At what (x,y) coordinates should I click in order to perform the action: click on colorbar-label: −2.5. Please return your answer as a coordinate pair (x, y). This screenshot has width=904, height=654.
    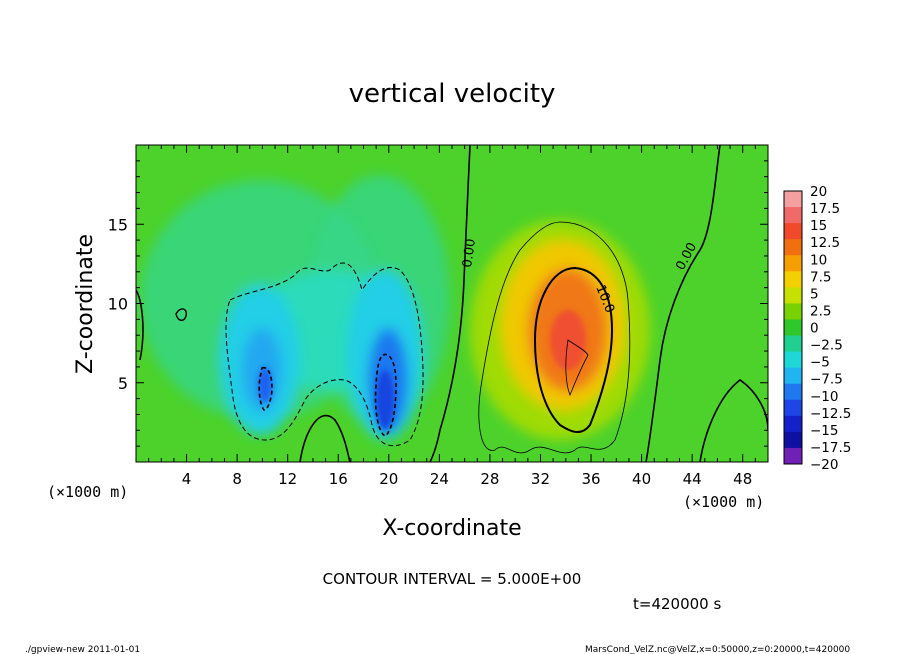
    Looking at the image, I should click on (826, 346).